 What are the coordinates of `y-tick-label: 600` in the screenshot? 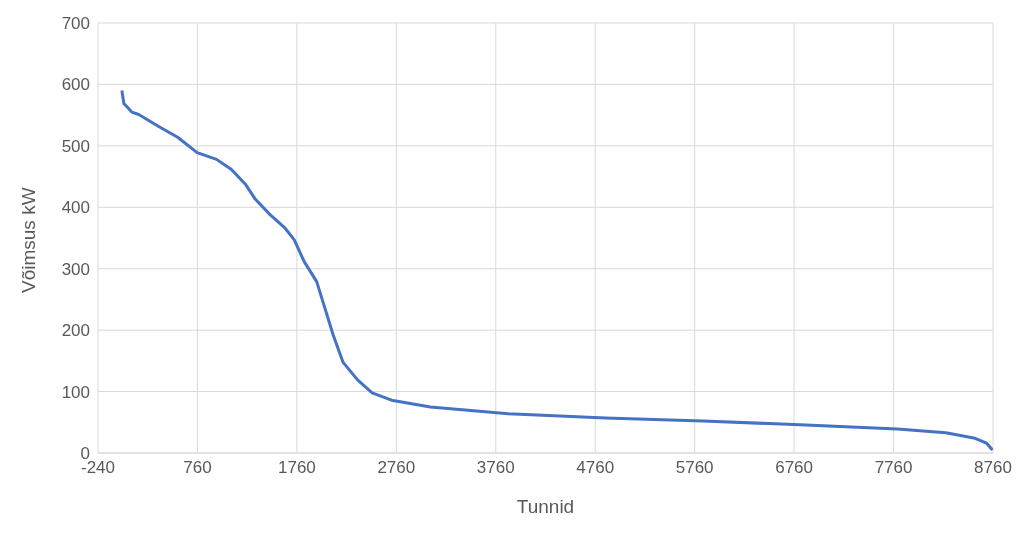 It's located at (75, 85).